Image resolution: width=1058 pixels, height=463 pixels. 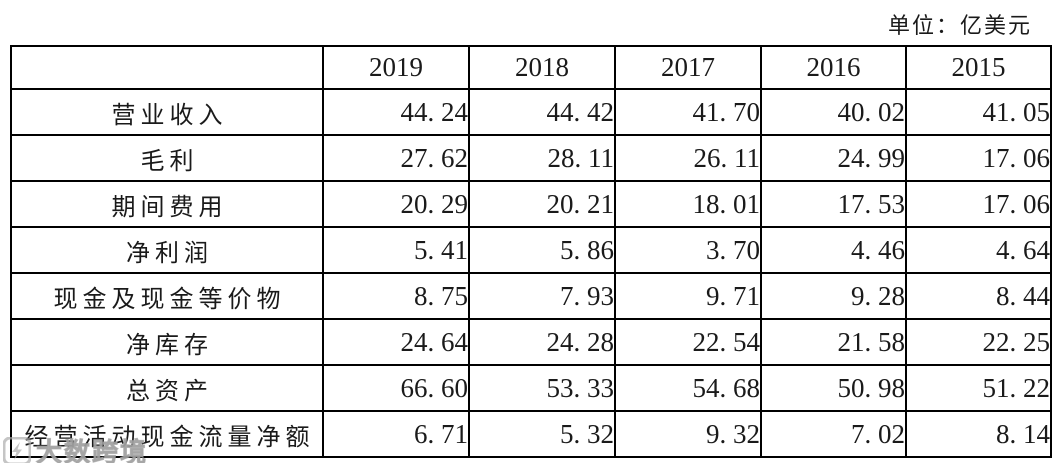 What do you see at coordinates (688, 296) in the screenshot?
I see `value-cell: 9. 71` at bounding box center [688, 296].